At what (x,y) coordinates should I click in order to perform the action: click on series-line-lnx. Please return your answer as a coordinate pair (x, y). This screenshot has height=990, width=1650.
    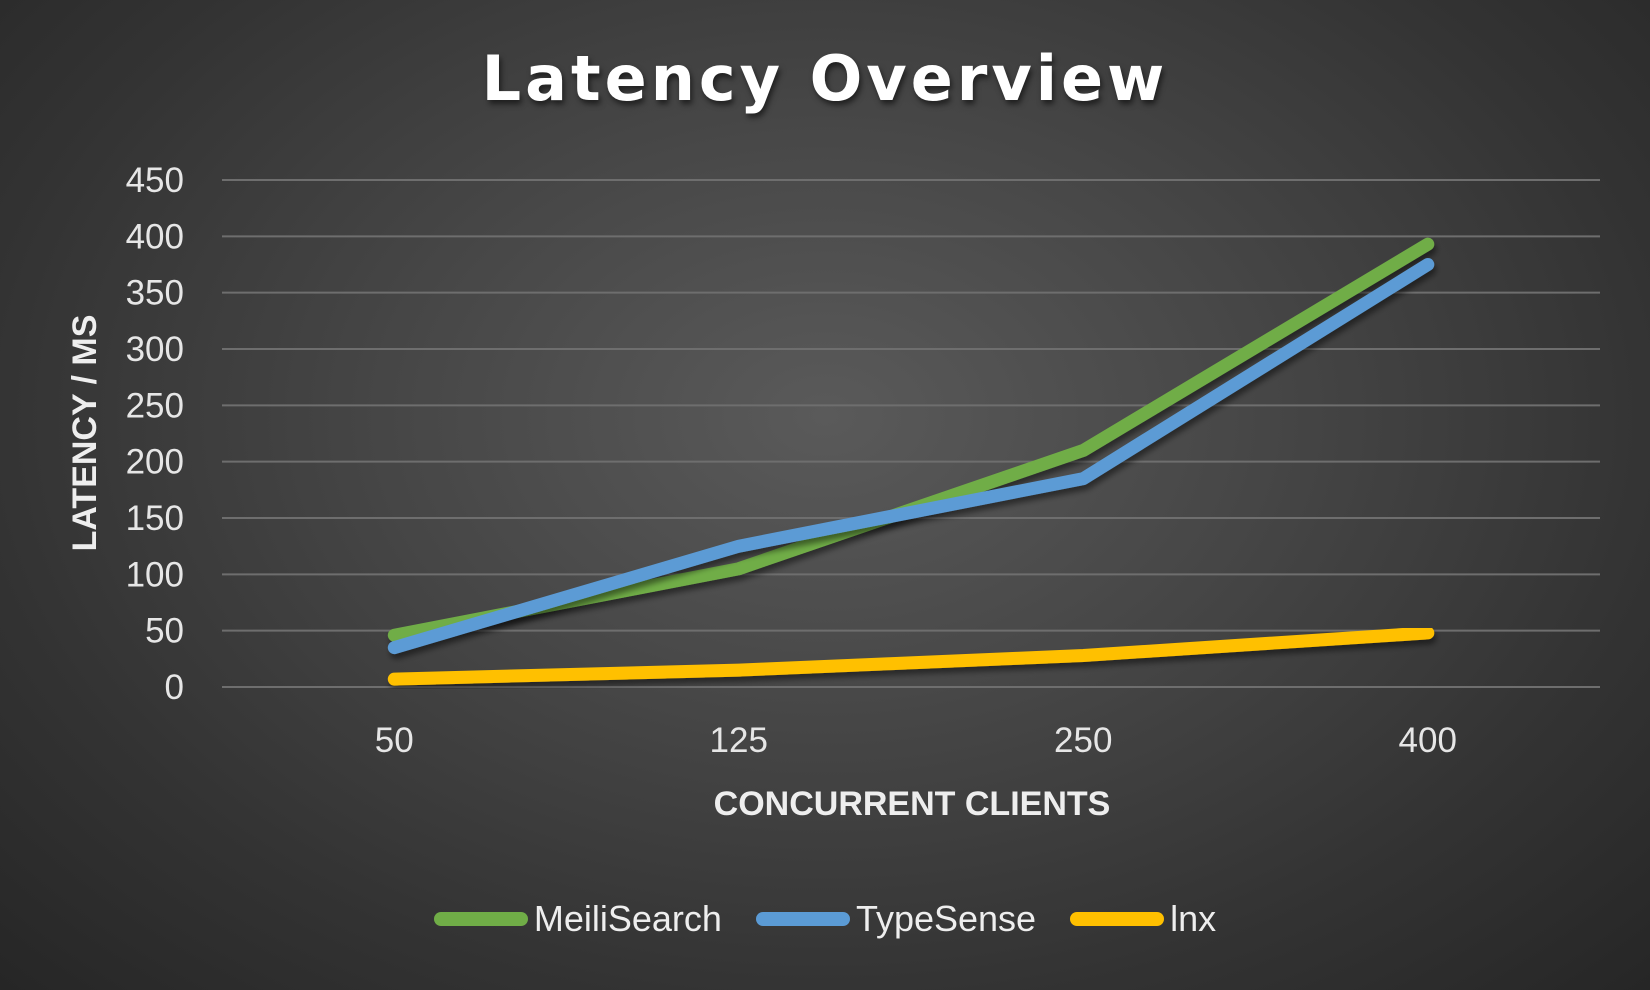
    Looking at the image, I should click on (911, 656).